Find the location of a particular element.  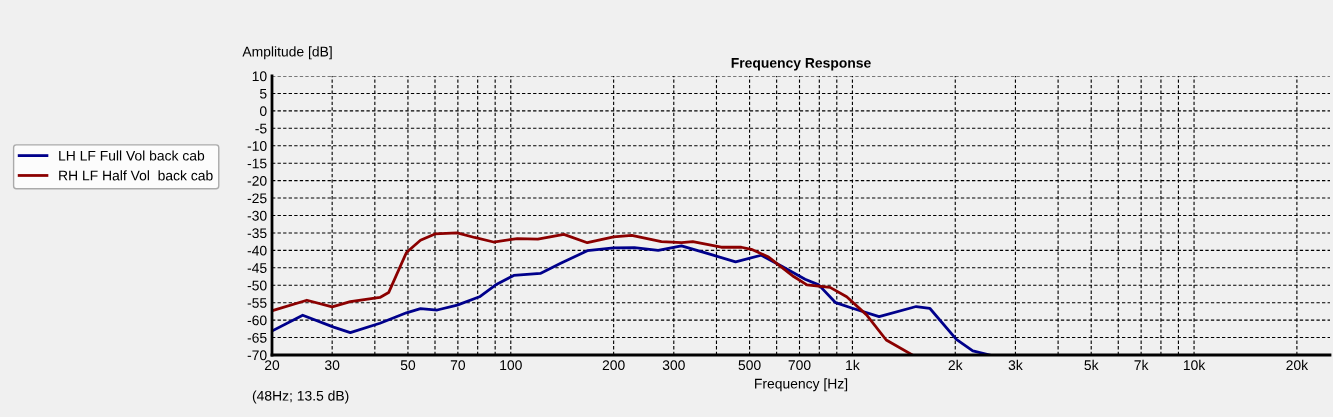

x-tick-label: 20 is located at coordinates (272, 365).